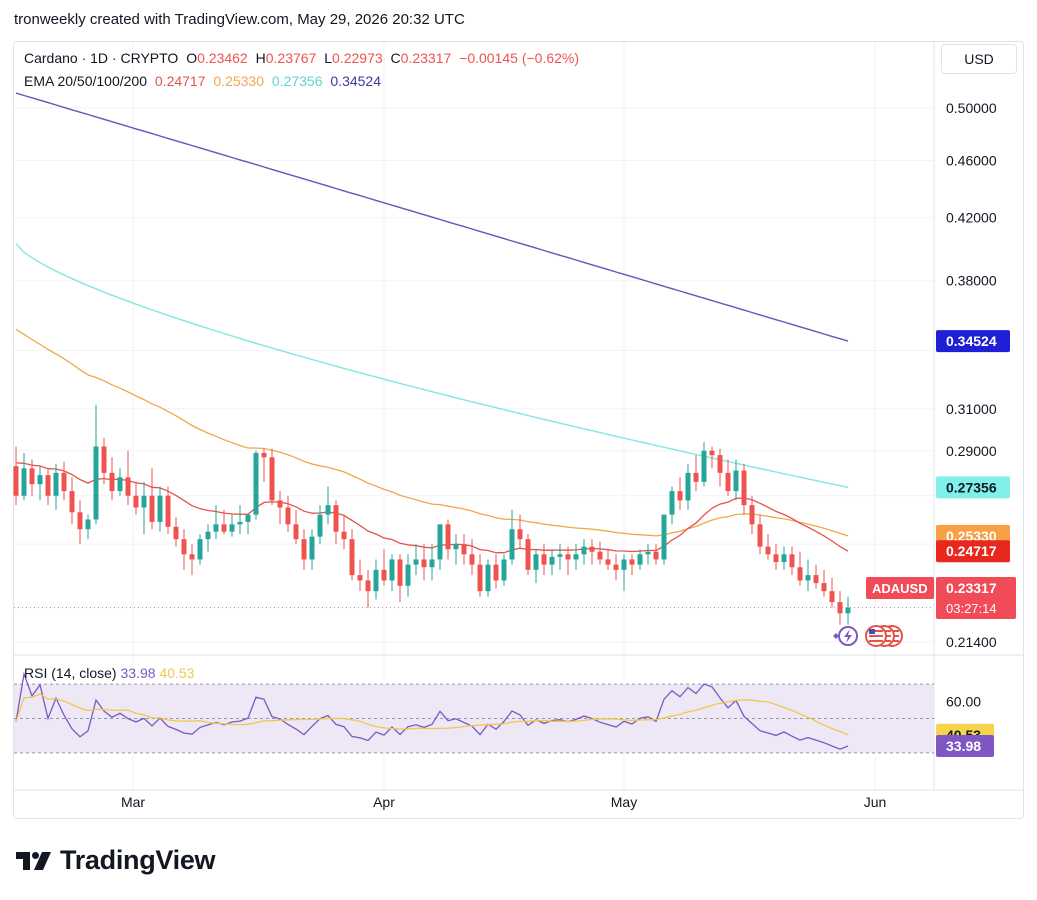 The height and width of the screenshot is (900, 1037). Describe the element at coordinates (979, 59) in the screenshot. I see `currency-button: USD` at that location.